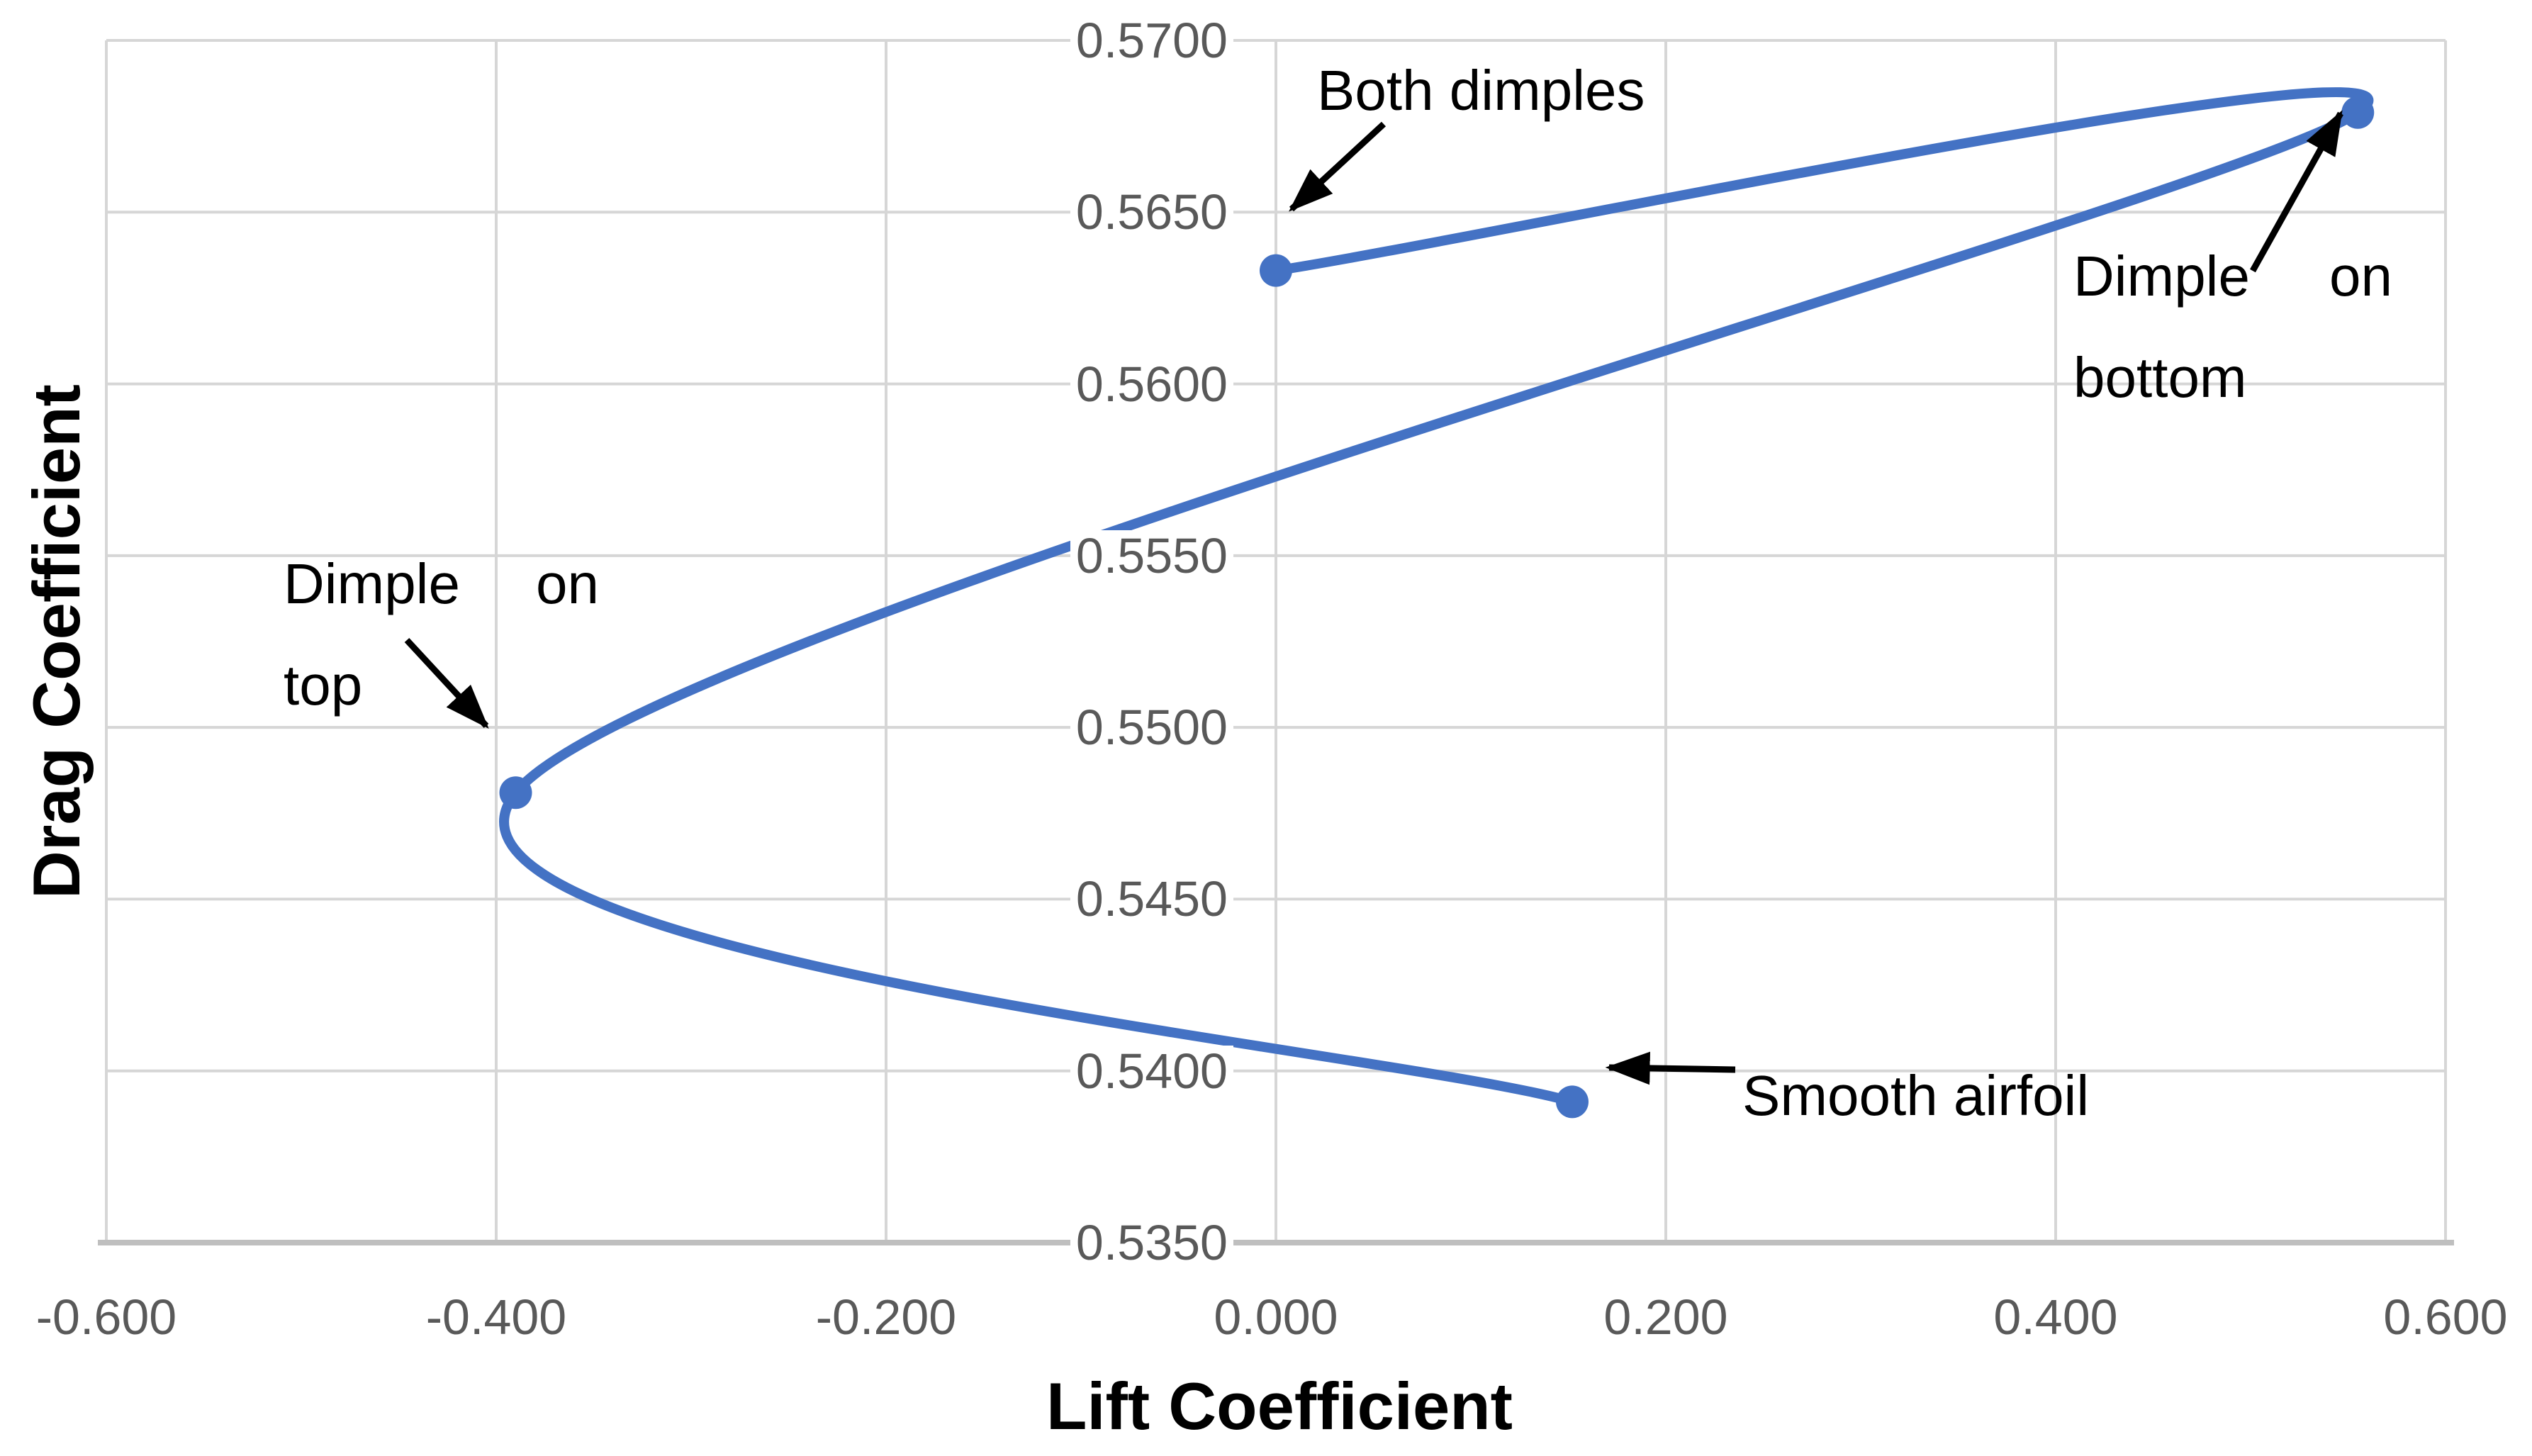  What do you see at coordinates (106, 1317) in the screenshot?
I see `x-tick-label: -0.600` at bounding box center [106, 1317].